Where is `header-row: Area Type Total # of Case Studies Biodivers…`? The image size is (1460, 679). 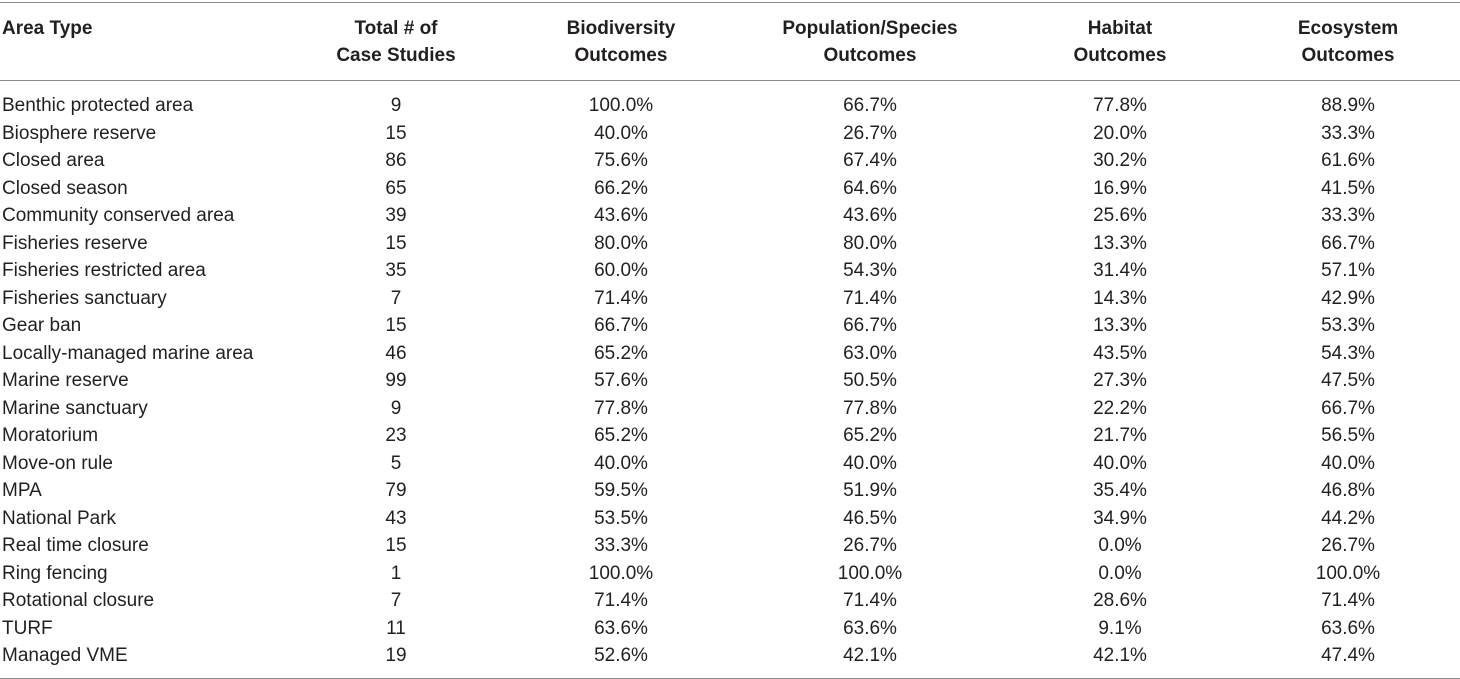
header-row: Area Type Total # of Case Studies Biodivers… is located at coordinates (730, 41).